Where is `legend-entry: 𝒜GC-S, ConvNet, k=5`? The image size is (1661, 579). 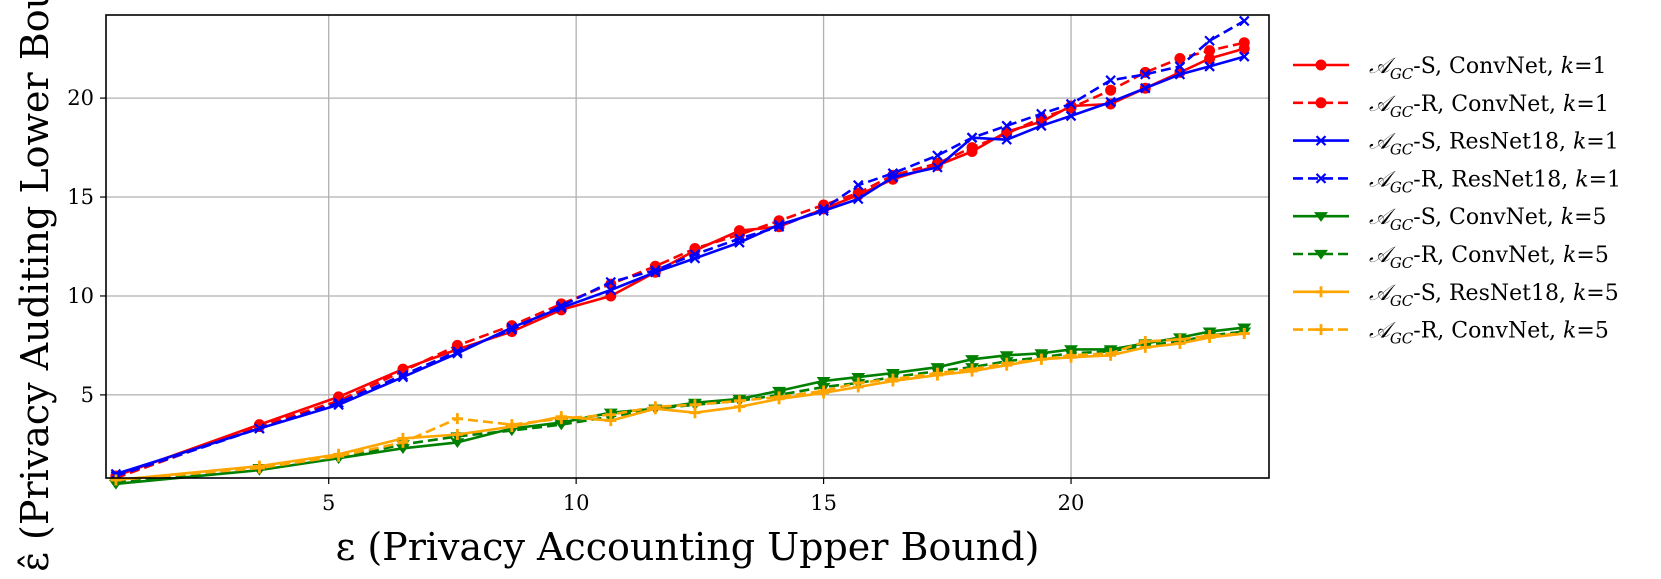 legend-entry: 𝒜GC-S, ConvNet, k=5 is located at coordinates (1450, 219).